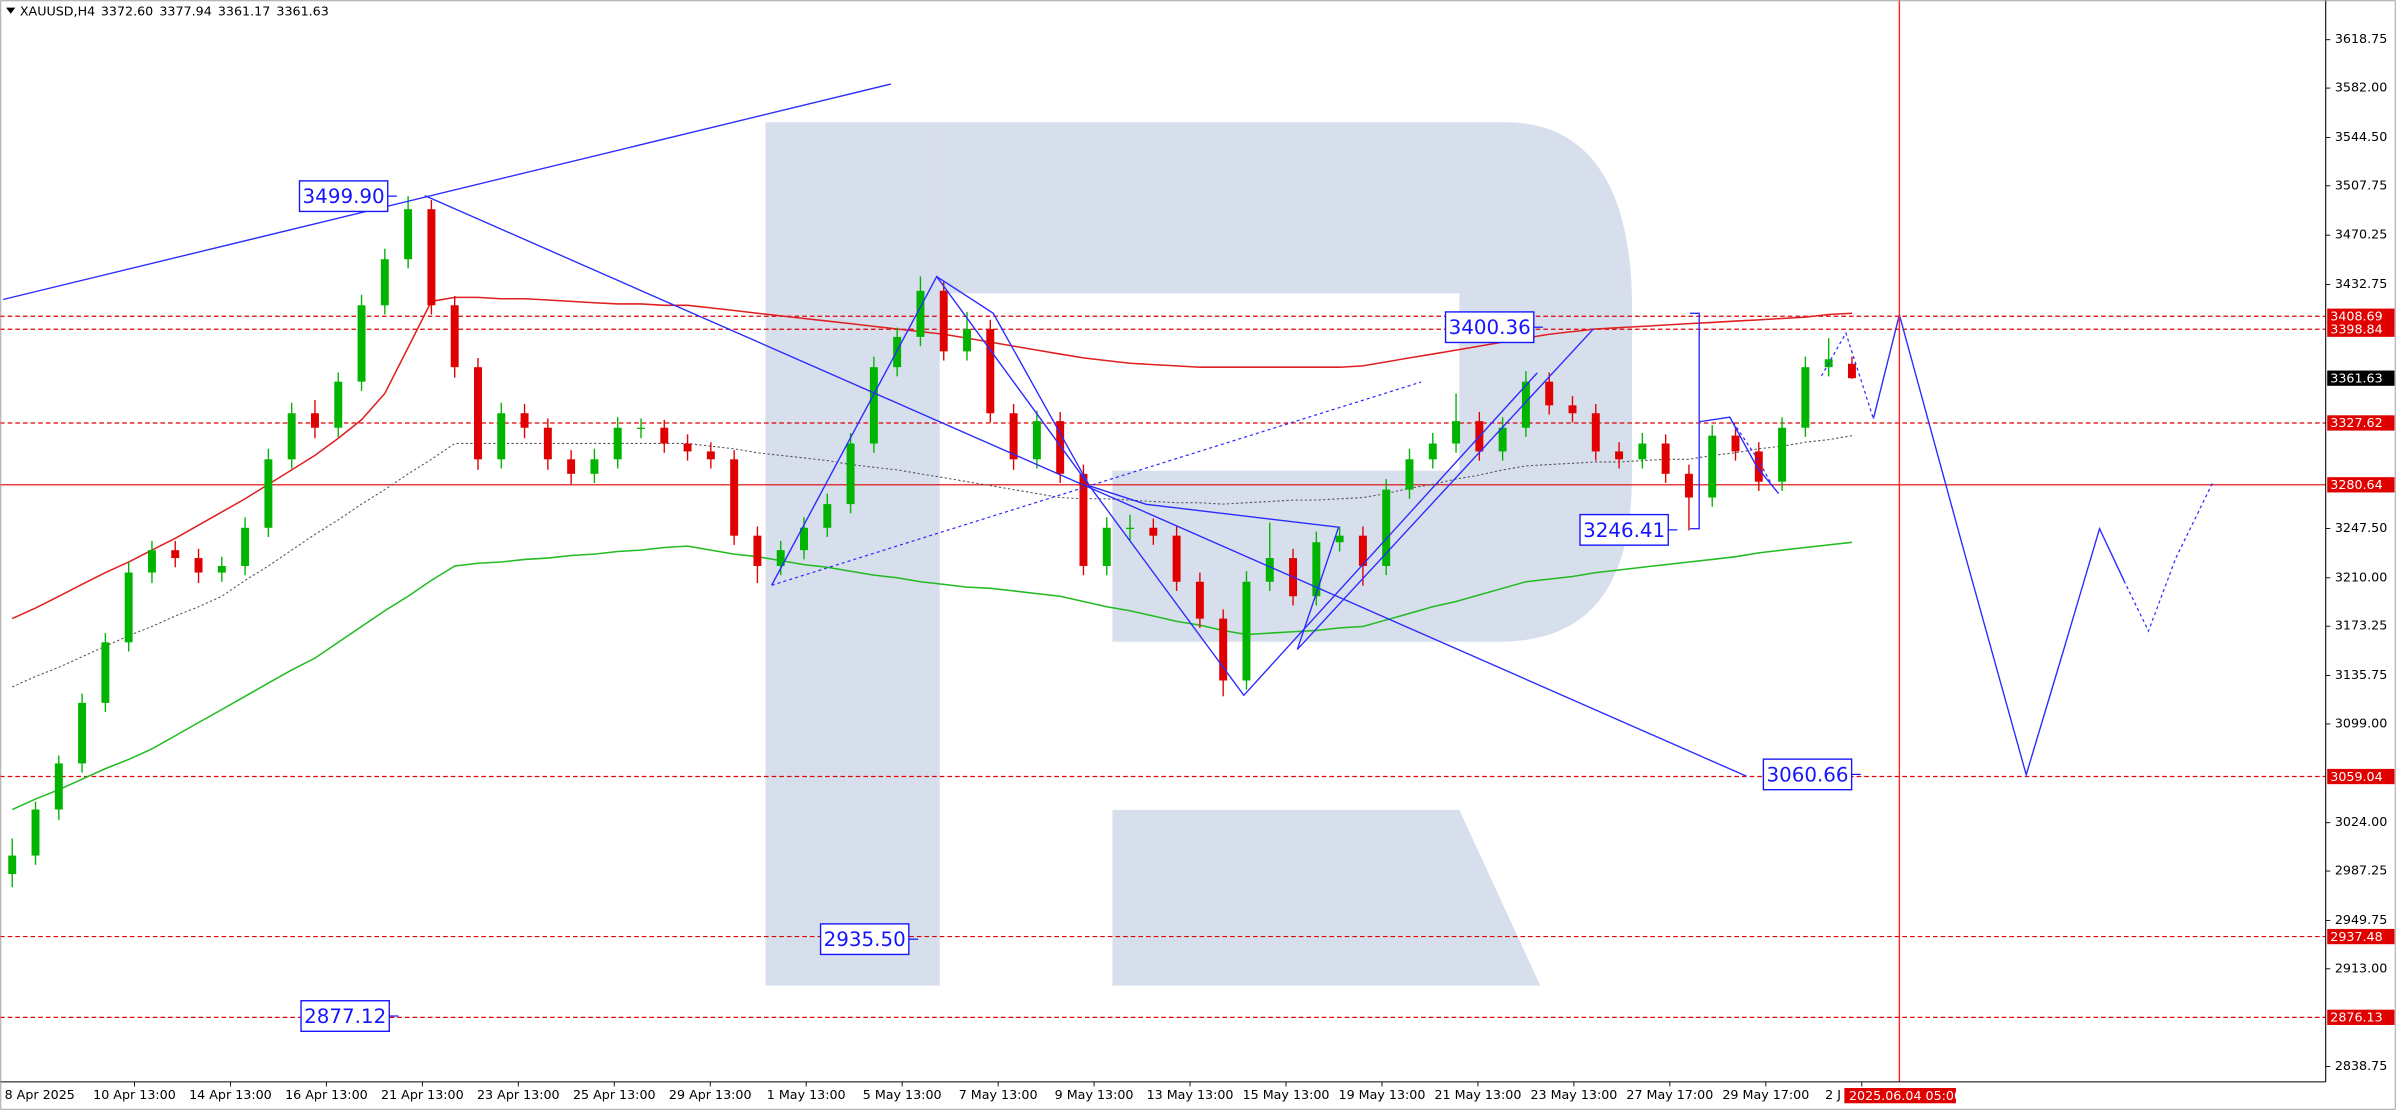 The image size is (2396, 1110). I want to click on watermark-leg, so click(1326, 897).